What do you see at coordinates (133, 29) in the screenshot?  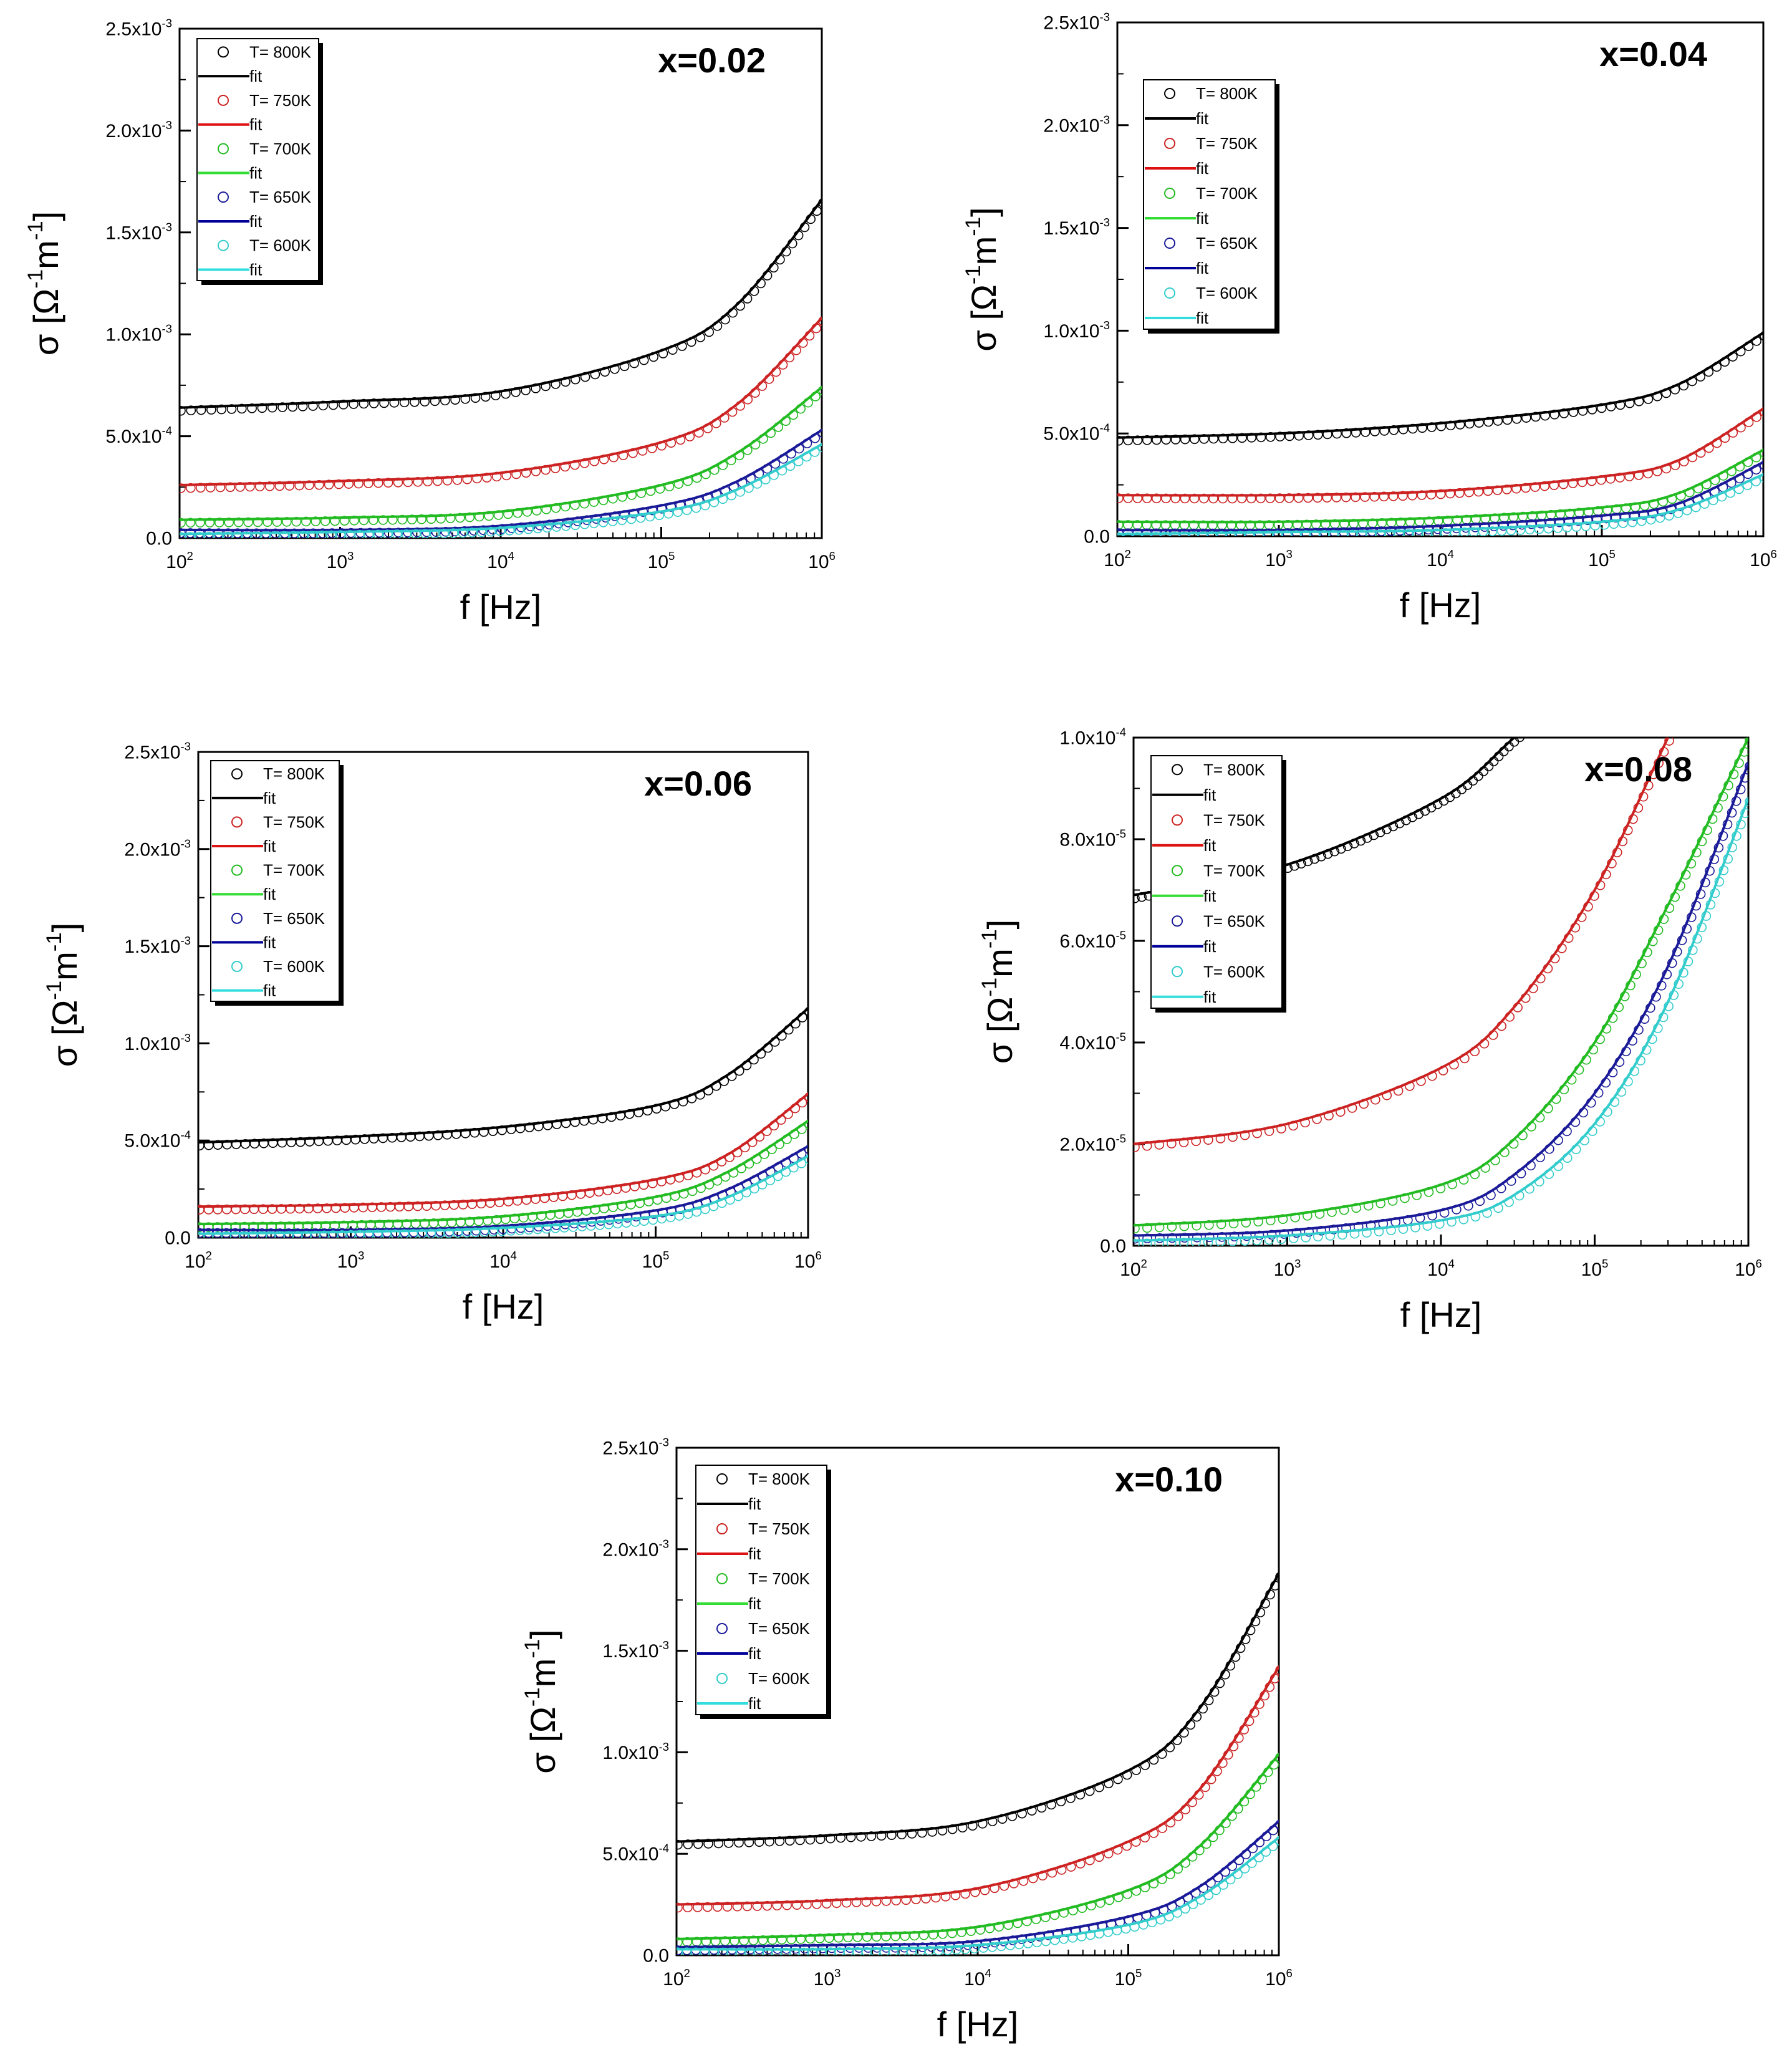 I see `text-part: 2.5x10` at bounding box center [133, 29].